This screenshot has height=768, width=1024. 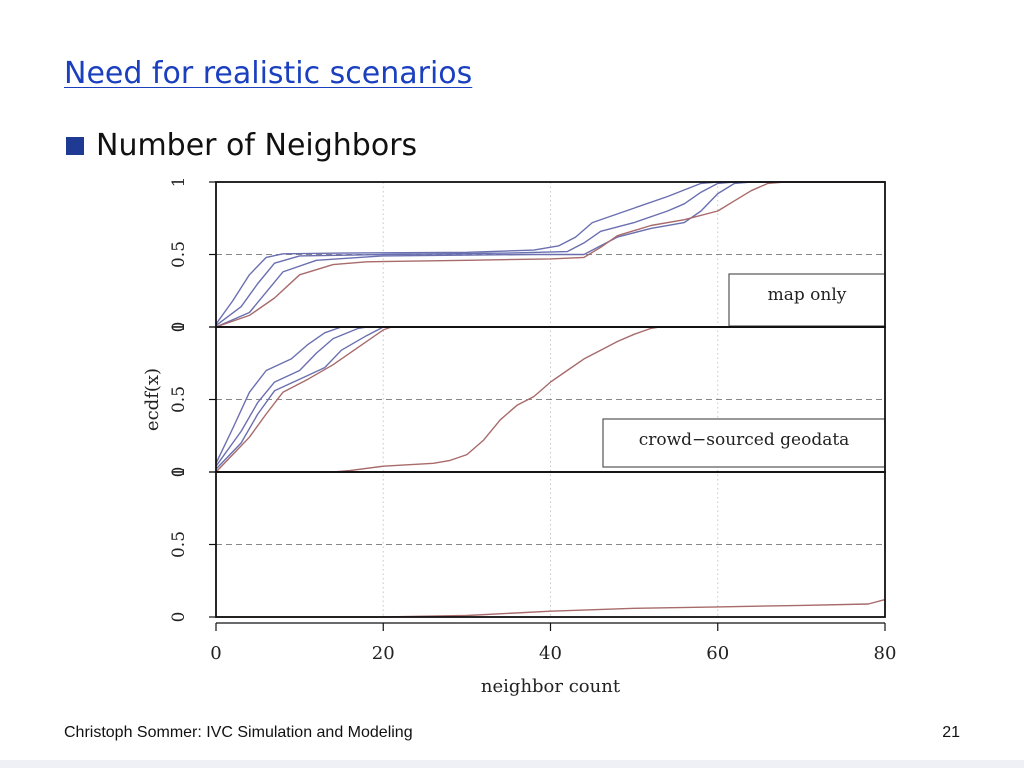 What do you see at coordinates (512, 764) in the screenshot?
I see `bottom-band` at bounding box center [512, 764].